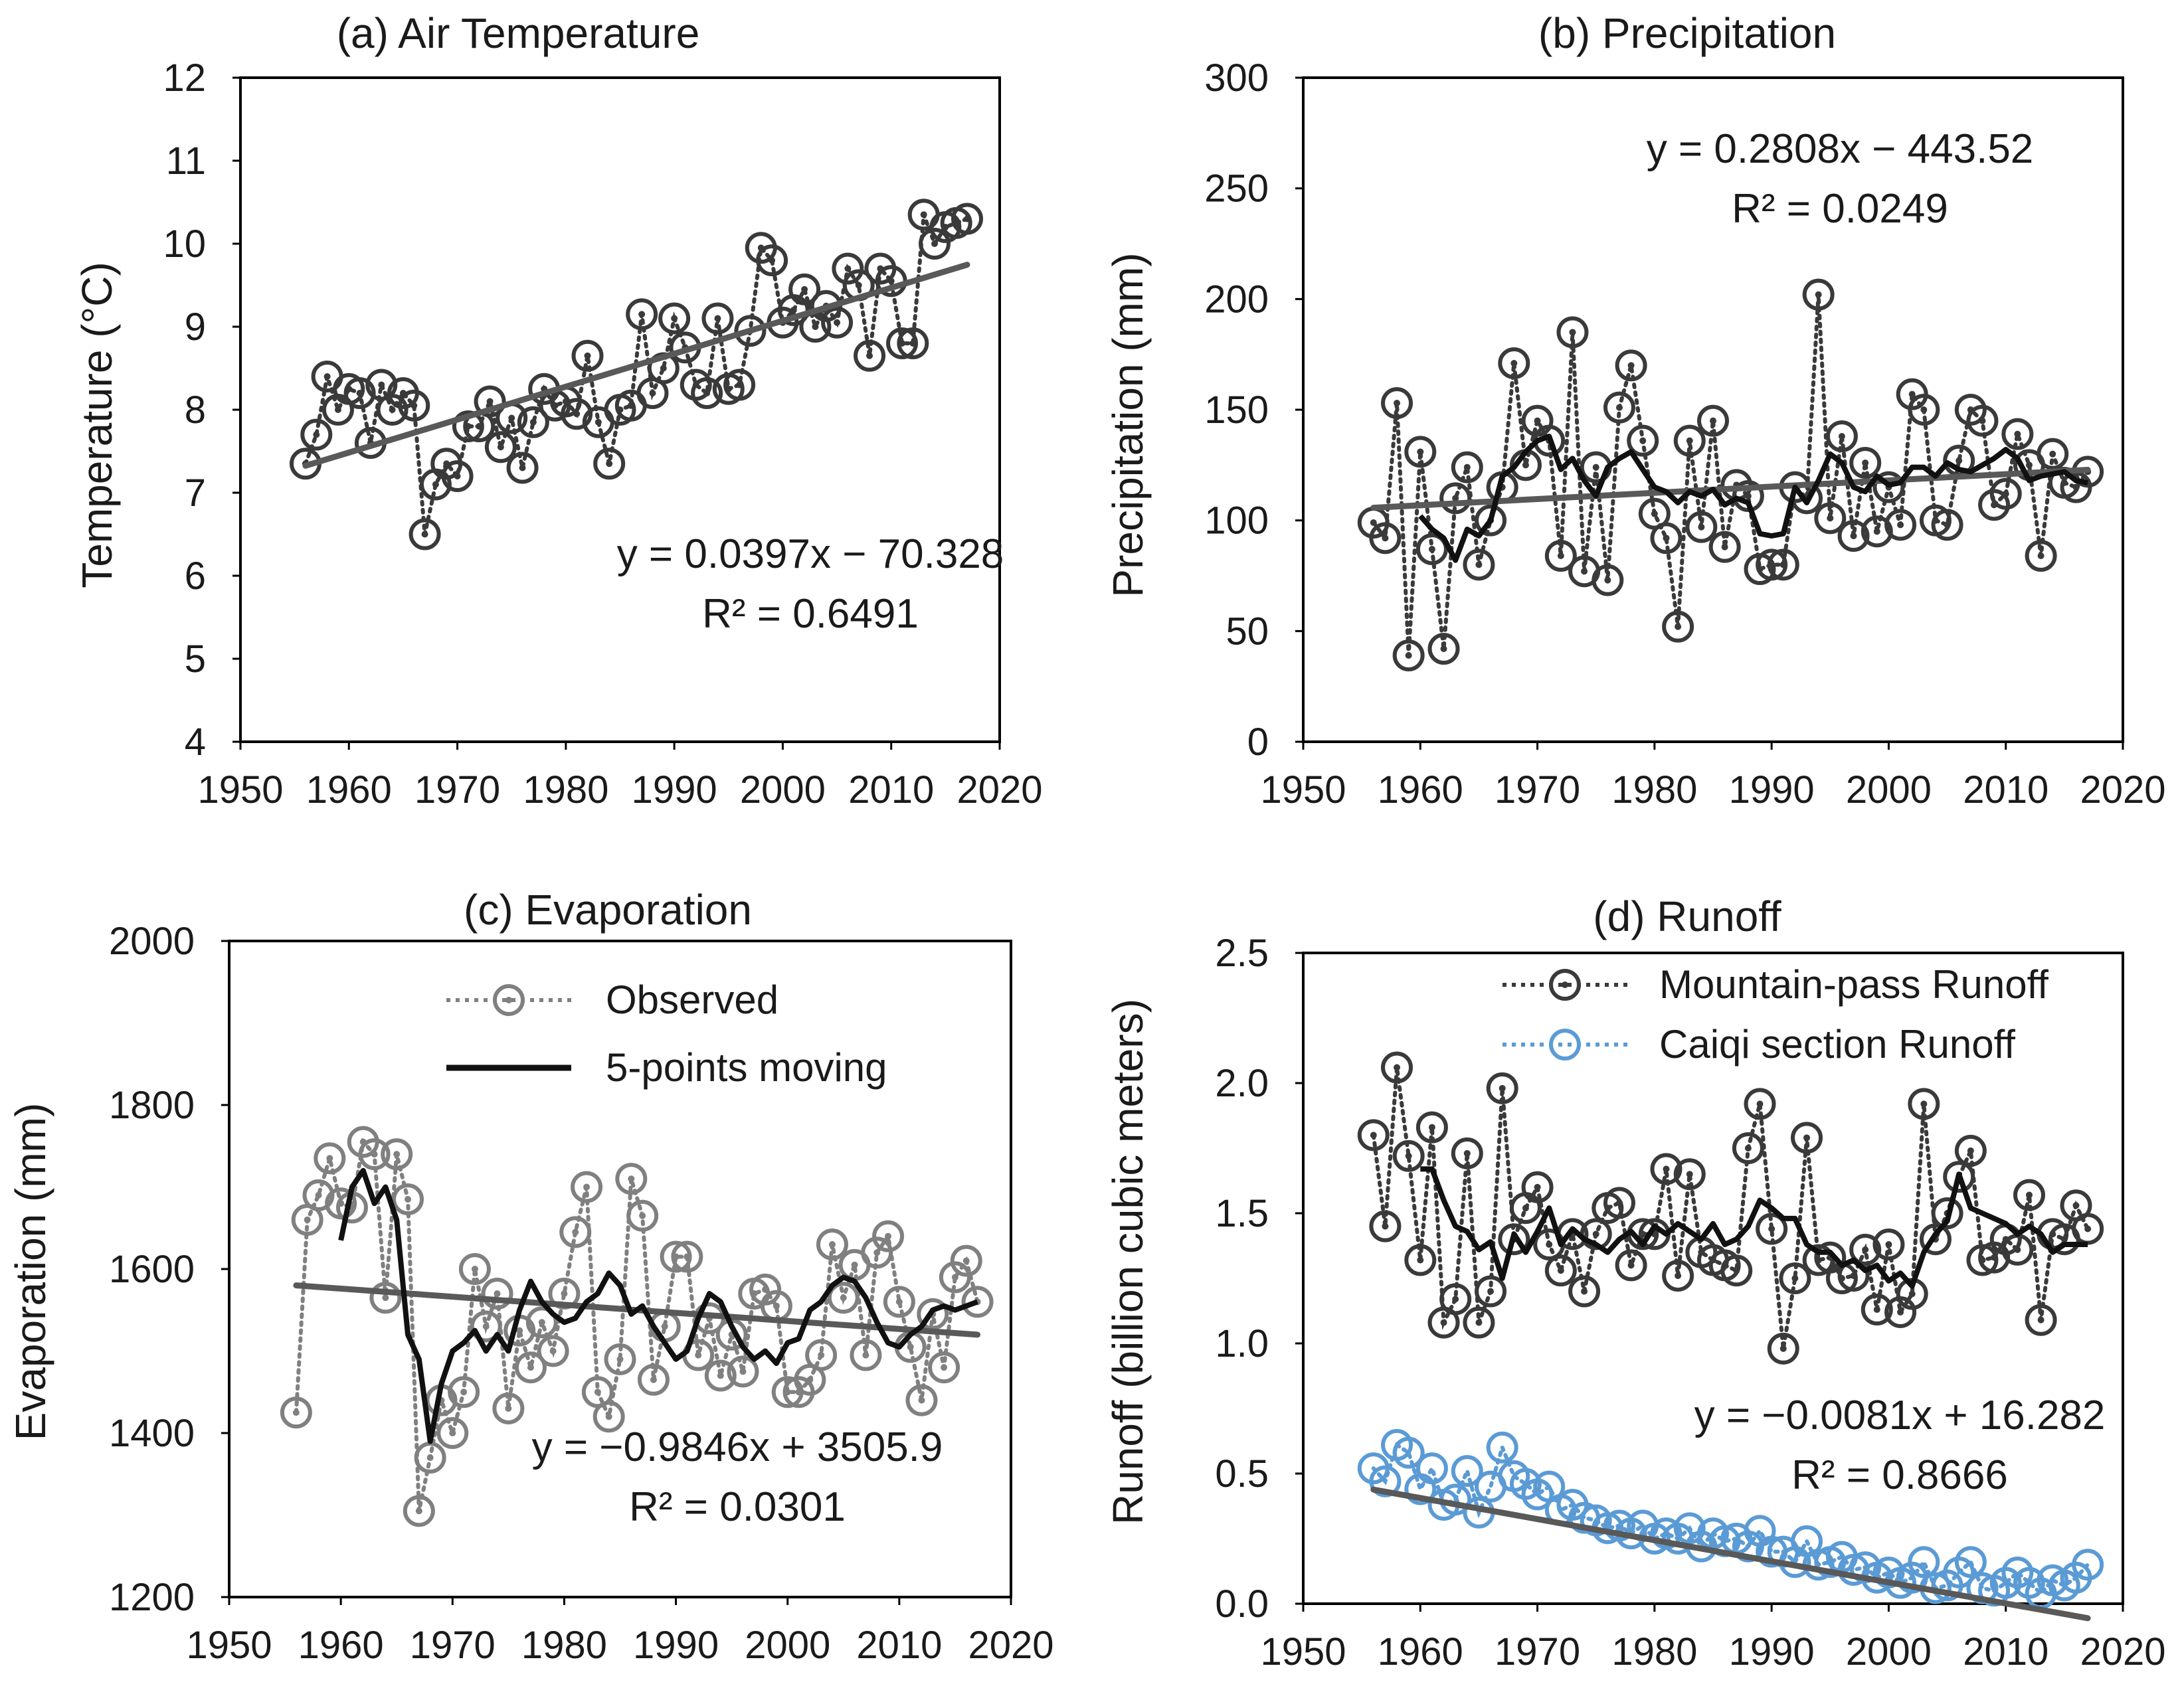 The image size is (2184, 1700). What do you see at coordinates (1236, 299) in the screenshot?
I see `y-tick-label: 200` at bounding box center [1236, 299].